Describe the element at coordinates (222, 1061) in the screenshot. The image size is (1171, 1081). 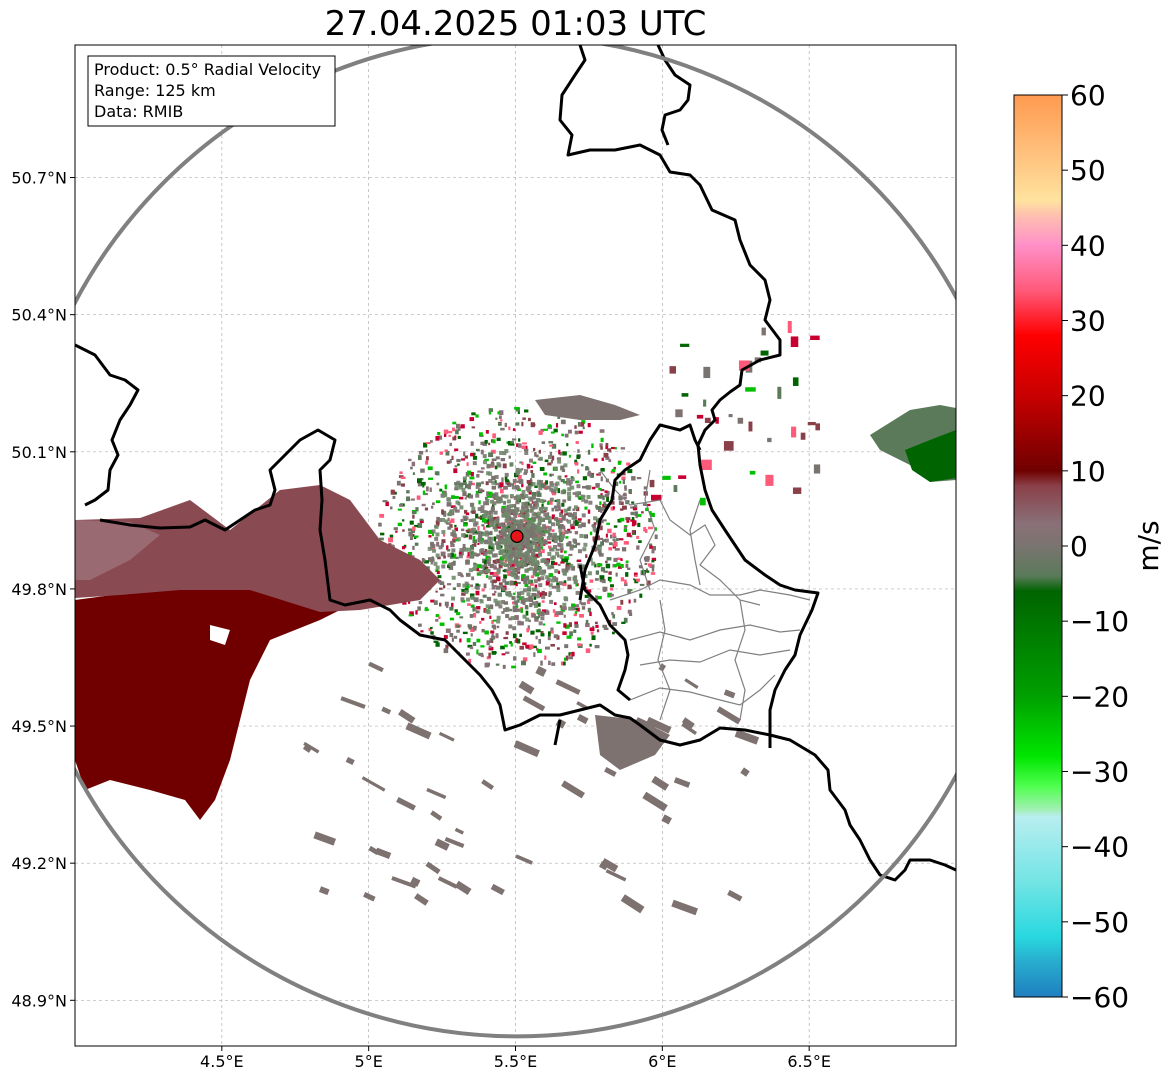
I see `x-tick-label: 4.5°E` at that location.